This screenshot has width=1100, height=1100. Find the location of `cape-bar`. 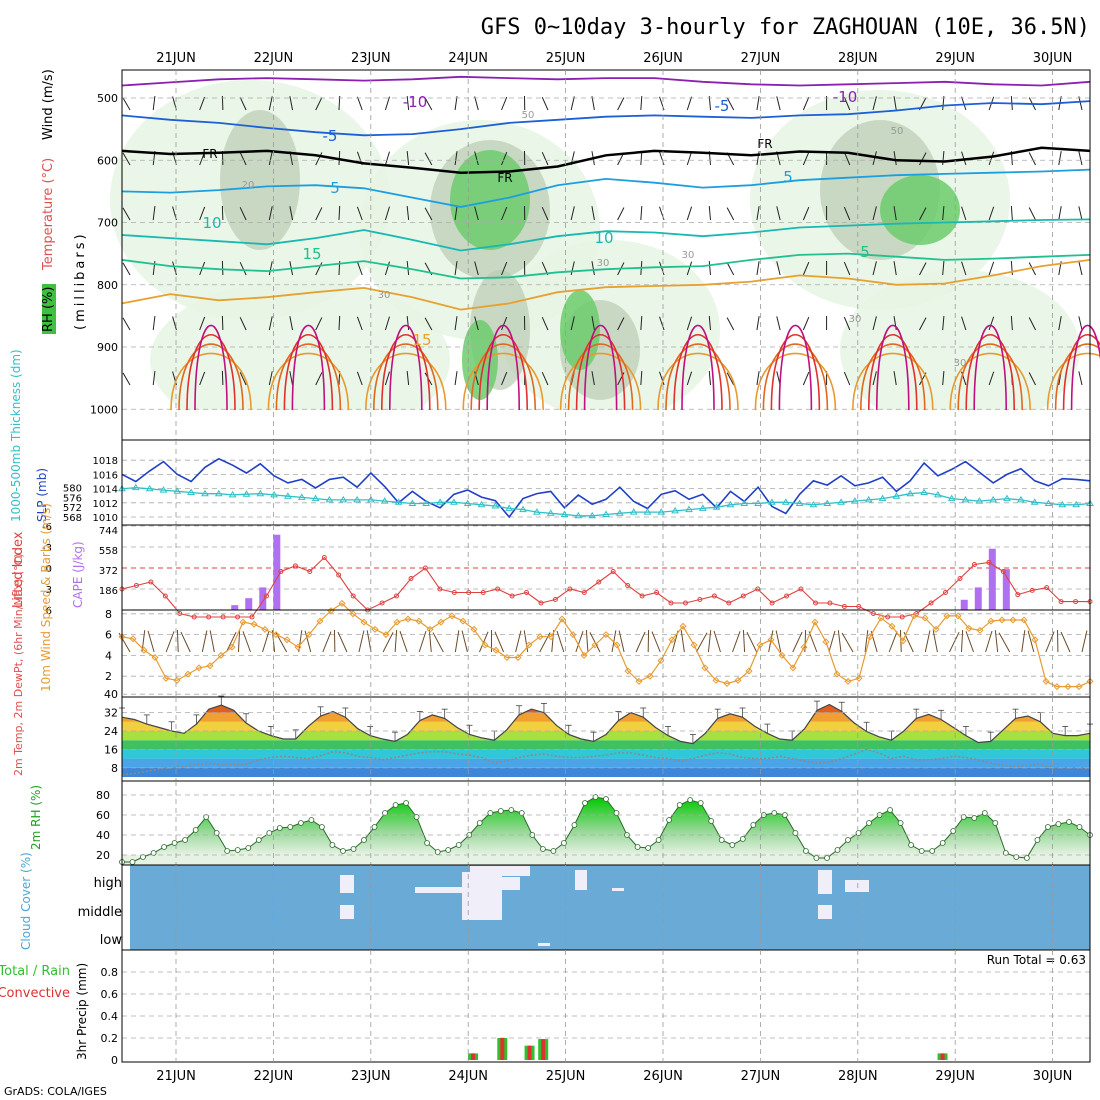

cape-bar is located at coordinates (992, 579).